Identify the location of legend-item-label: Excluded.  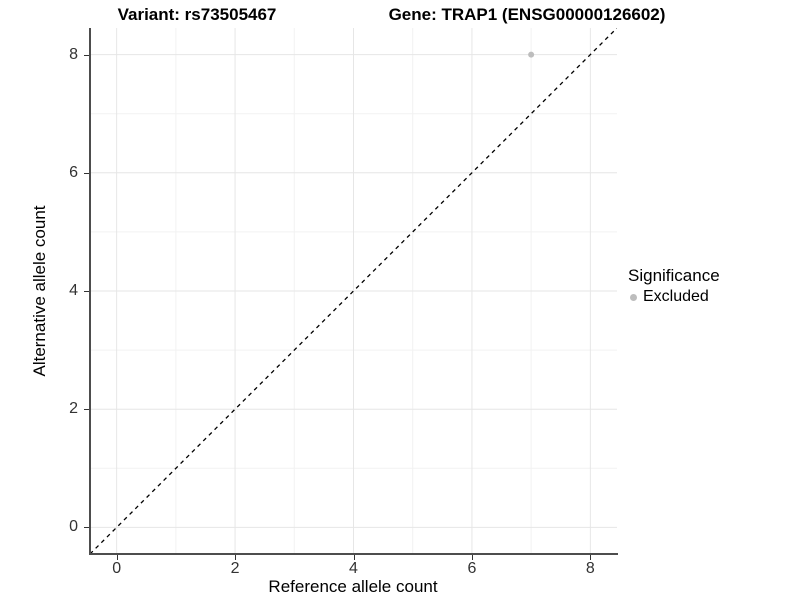
(676, 296).